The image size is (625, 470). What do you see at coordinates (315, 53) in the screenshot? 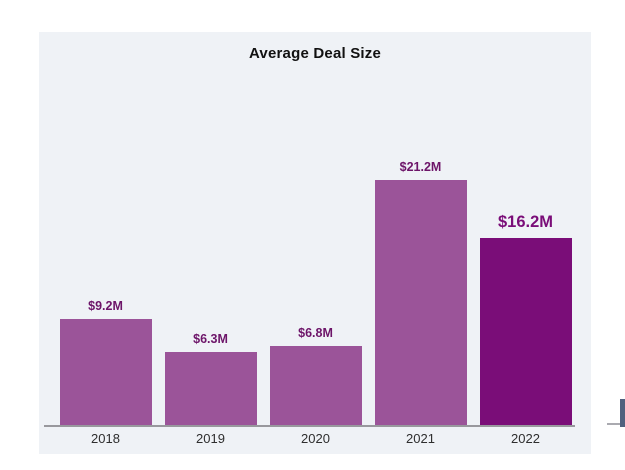
I see `chart-title: Average Deal Size` at bounding box center [315, 53].